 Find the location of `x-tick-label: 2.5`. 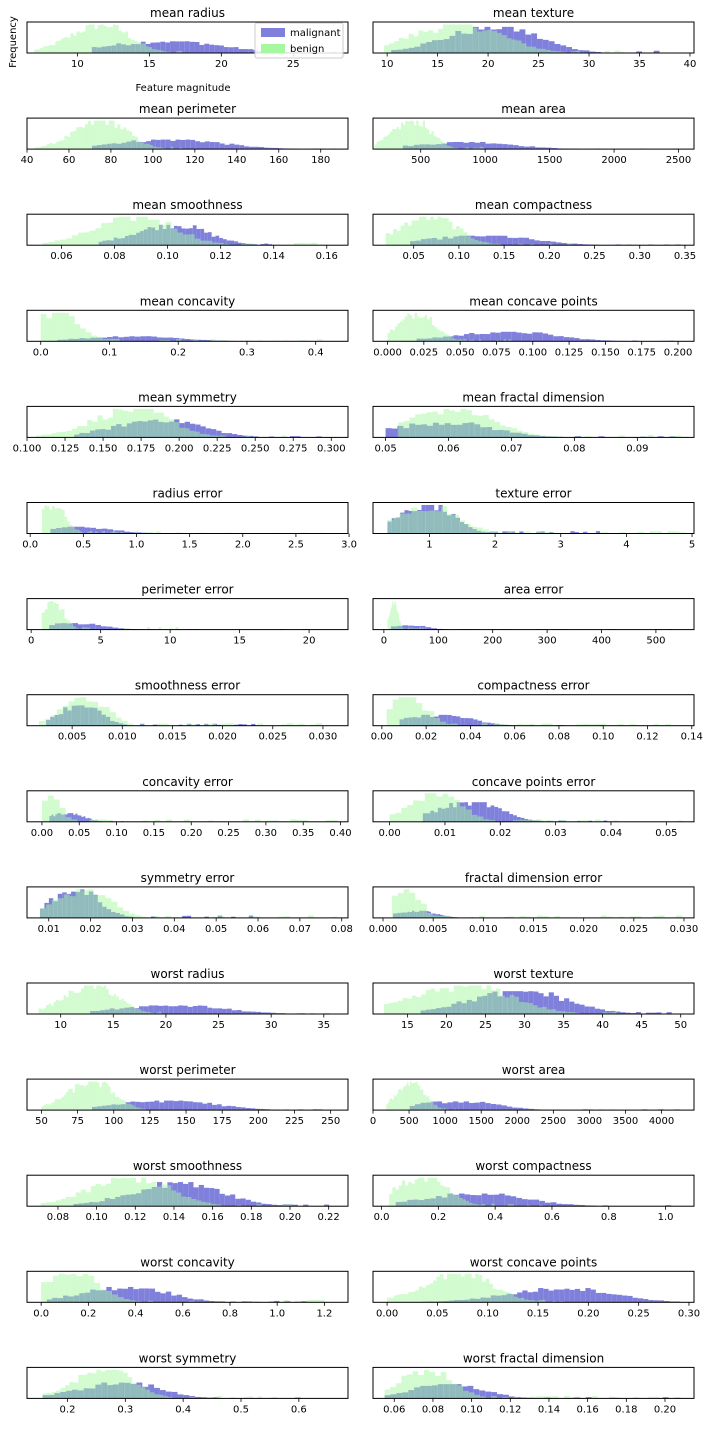

x-tick-label: 2.5 is located at coordinates (296, 545).